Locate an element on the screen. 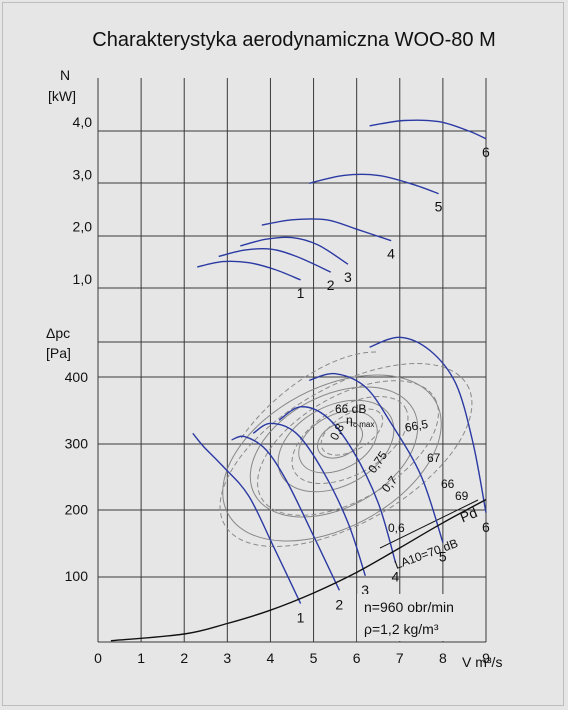  power-tick-label: 3,0 is located at coordinates (83, 174).